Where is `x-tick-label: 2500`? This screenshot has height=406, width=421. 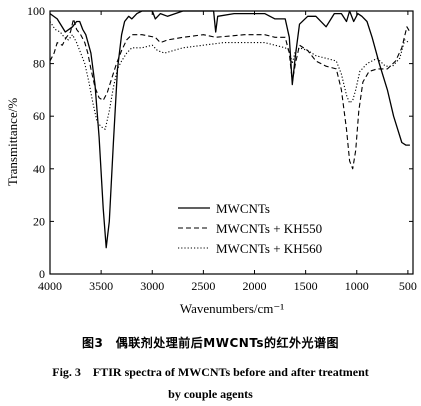
x-tick-label: 2500 is located at coordinates (203, 286).